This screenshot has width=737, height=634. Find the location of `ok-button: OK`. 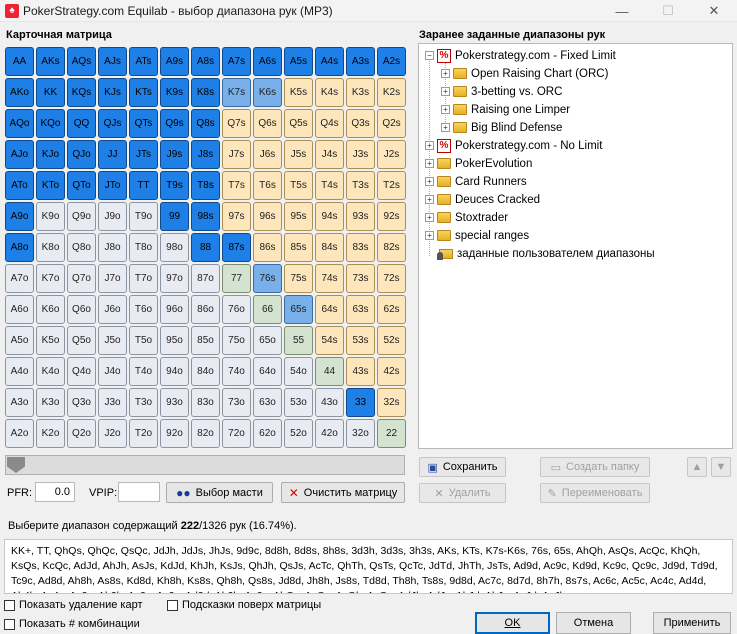

ok-button: OK is located at coordinates (512, 623).